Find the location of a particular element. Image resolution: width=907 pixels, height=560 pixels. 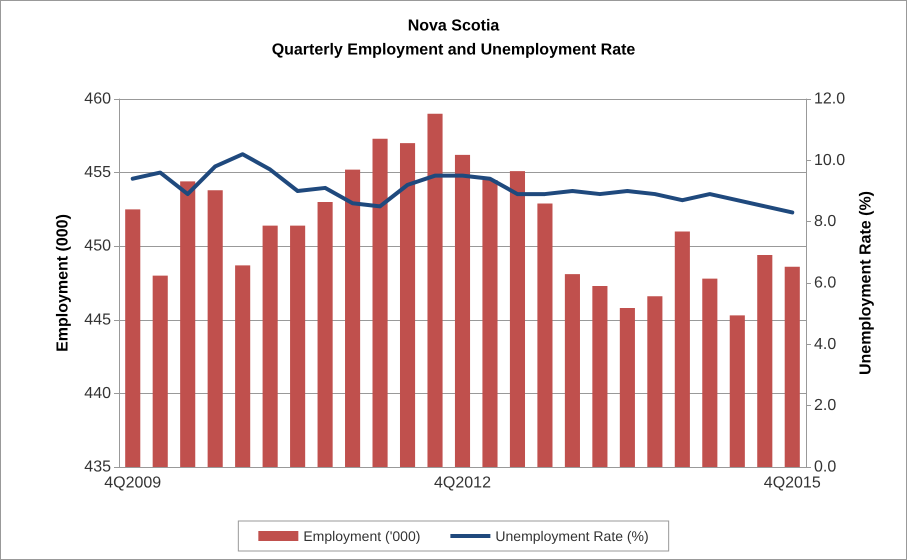

y2-tick-label: 6.0 is located at coordinates (825, 283).